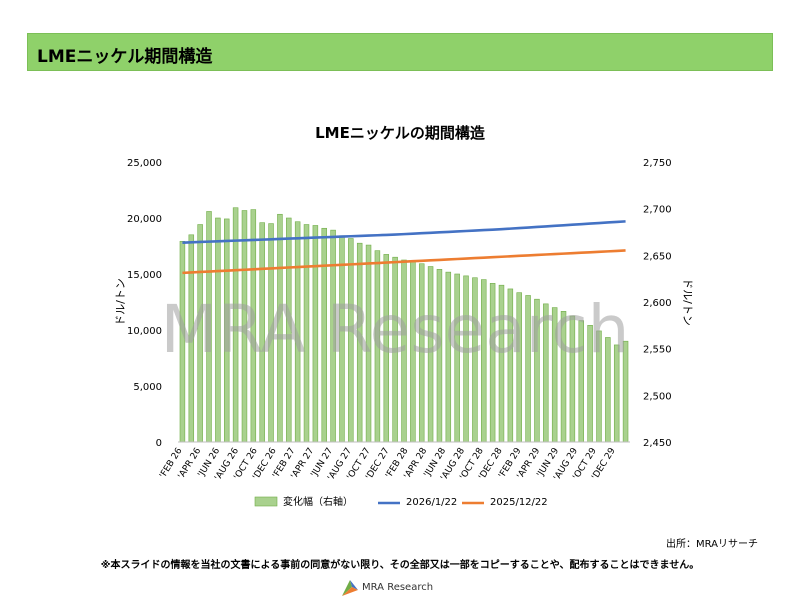 The width and height of the screenshot is (800, 600). I want to click on y-tick-label: 0, so click(159, 443).